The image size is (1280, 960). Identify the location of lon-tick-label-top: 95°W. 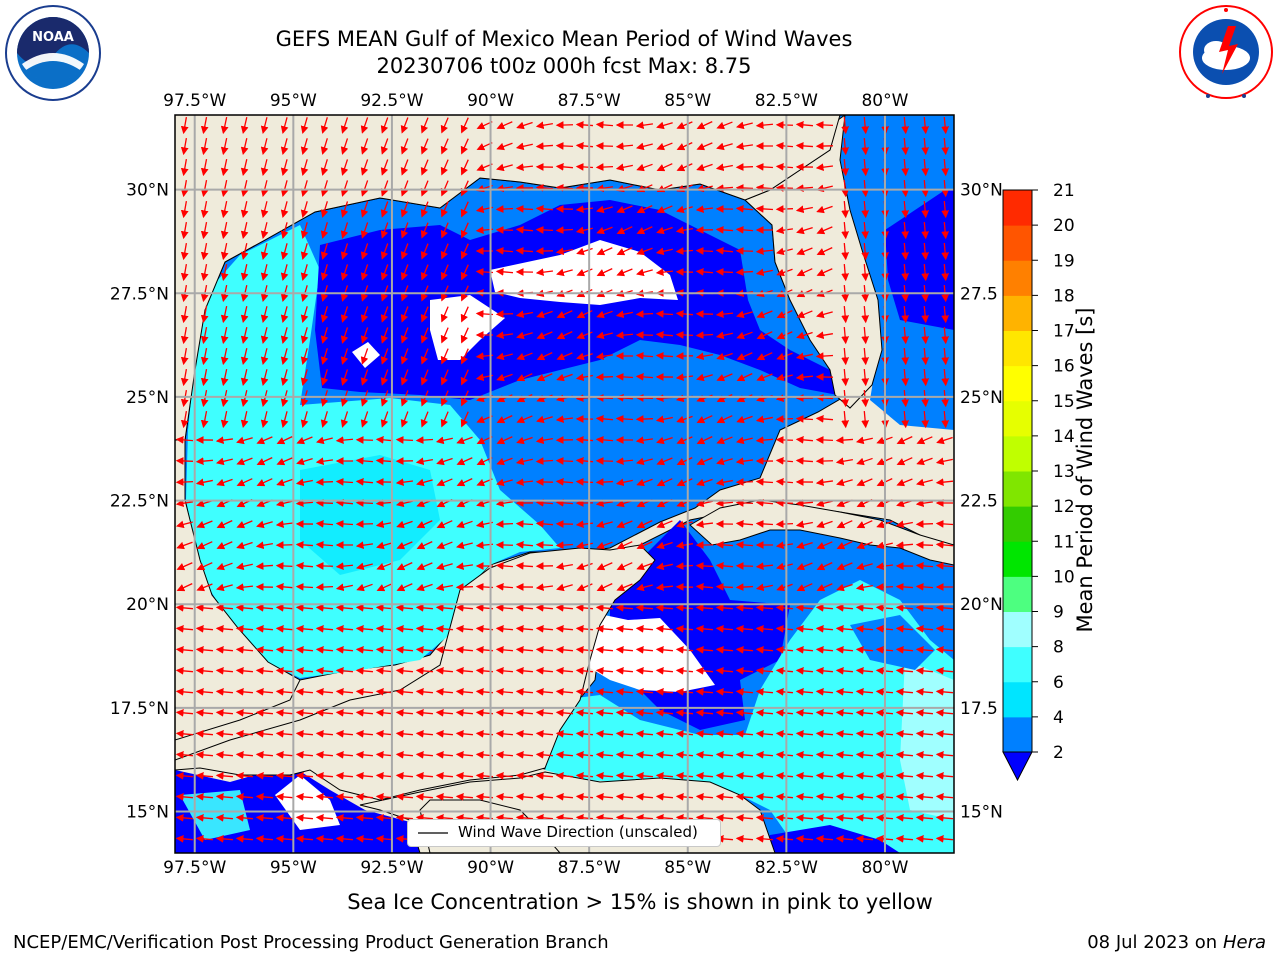
(293, 101).